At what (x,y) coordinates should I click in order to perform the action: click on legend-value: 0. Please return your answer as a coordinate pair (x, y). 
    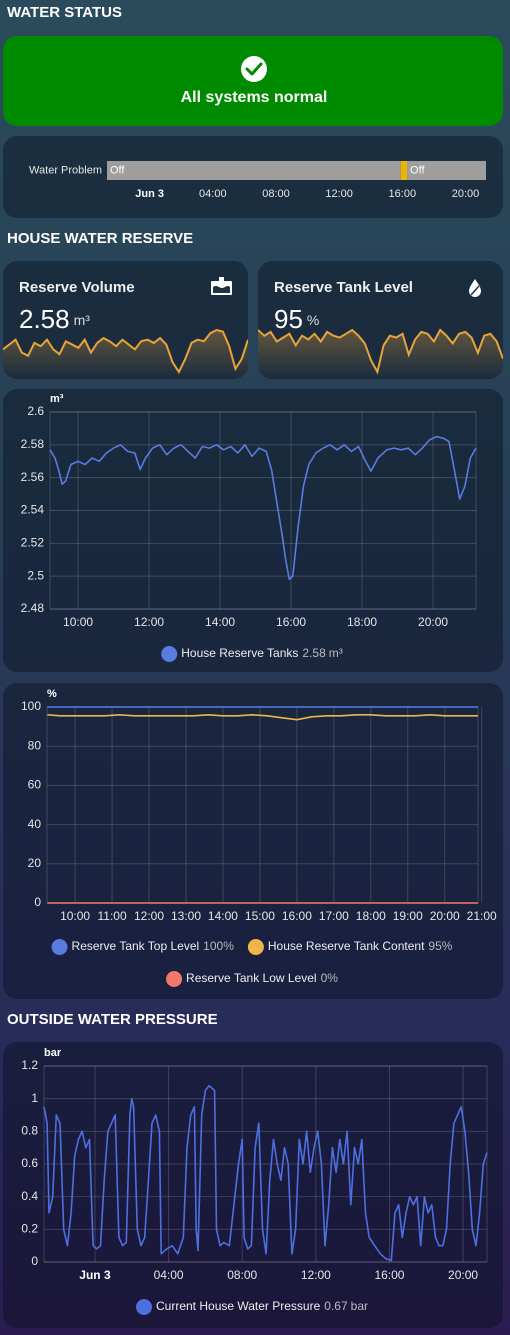
    Looking at the image, I should click on (324, 978).